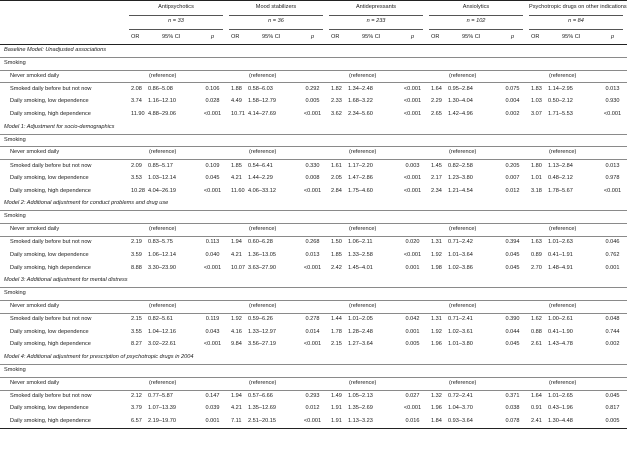 The height and width of the screenshot is (475, 627). I want to click on confidence-interval-cell: 0.41–1.91, so click(560, 254).